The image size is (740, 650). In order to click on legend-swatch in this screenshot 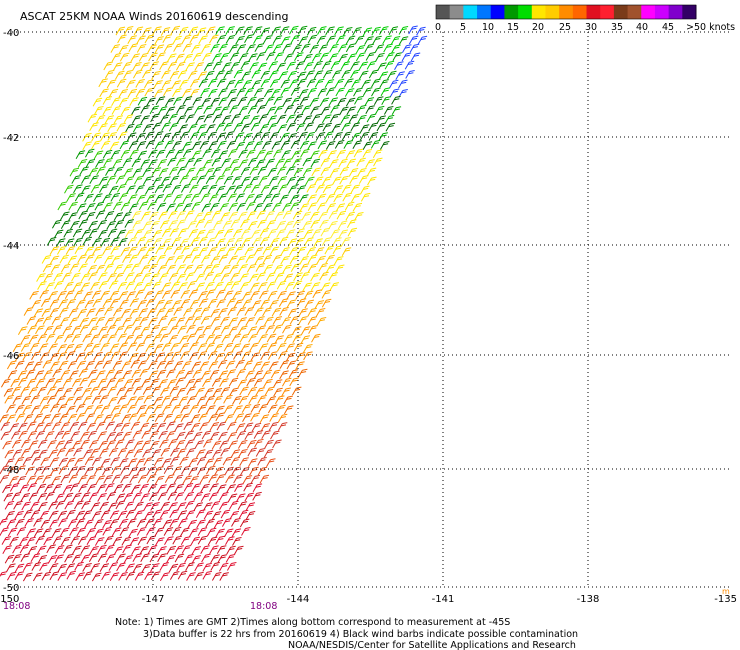, I will do `click(552, 12)`.